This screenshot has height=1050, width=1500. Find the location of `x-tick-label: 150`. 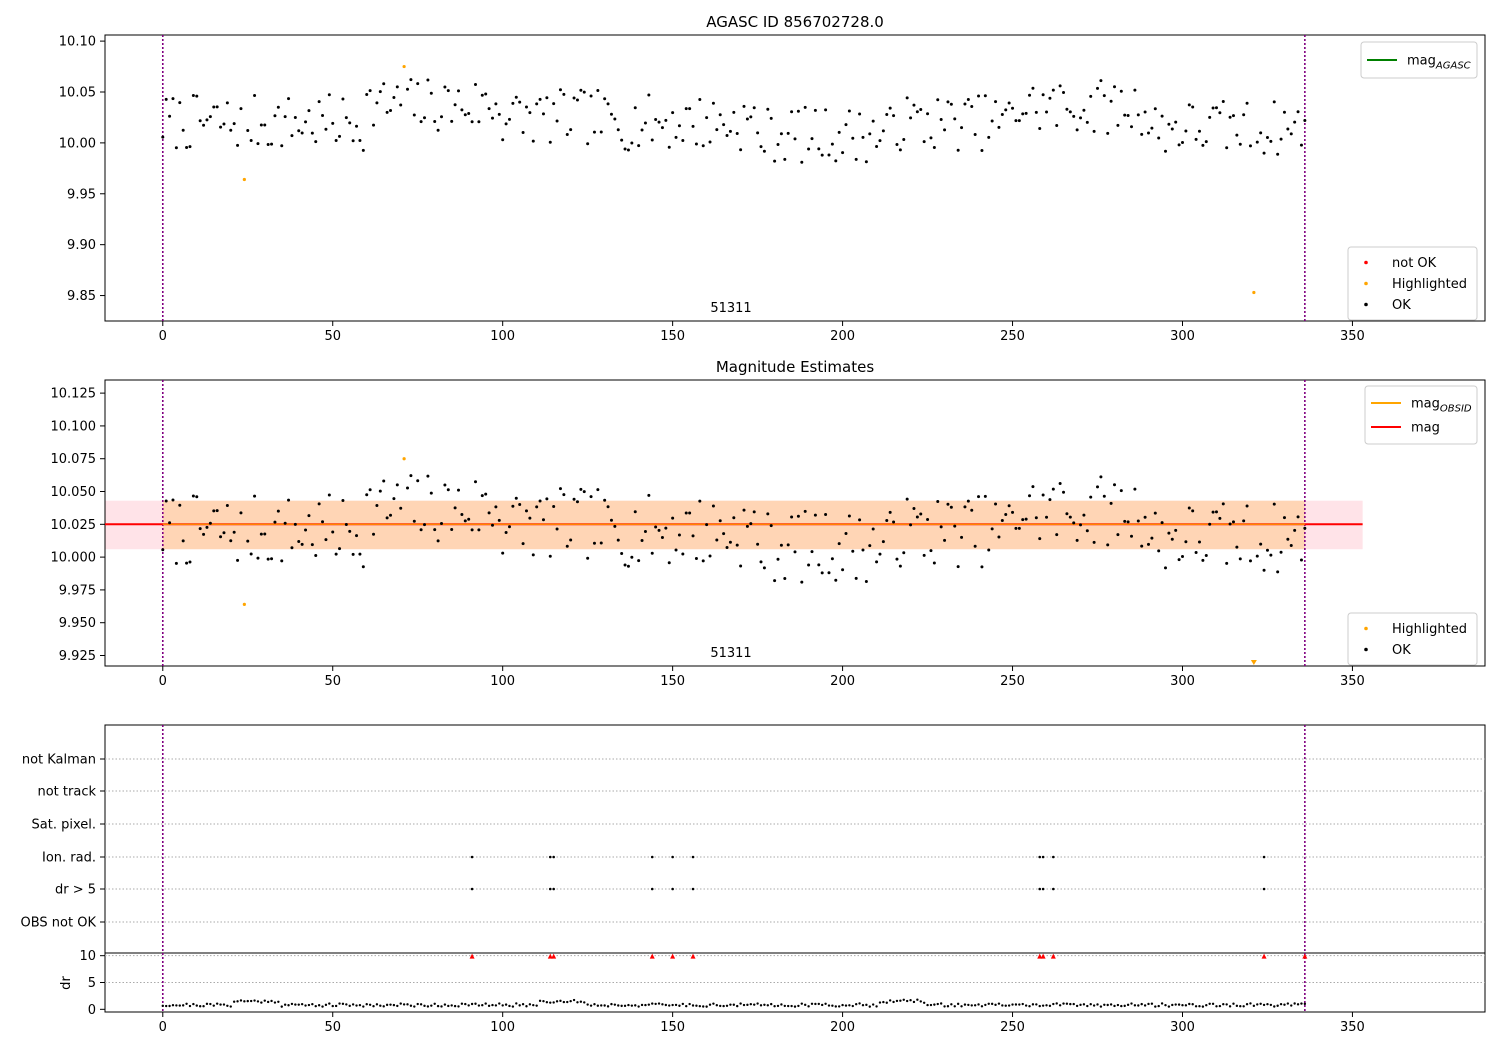

x-tick-label: 150 is located at coordinates (672, 336).